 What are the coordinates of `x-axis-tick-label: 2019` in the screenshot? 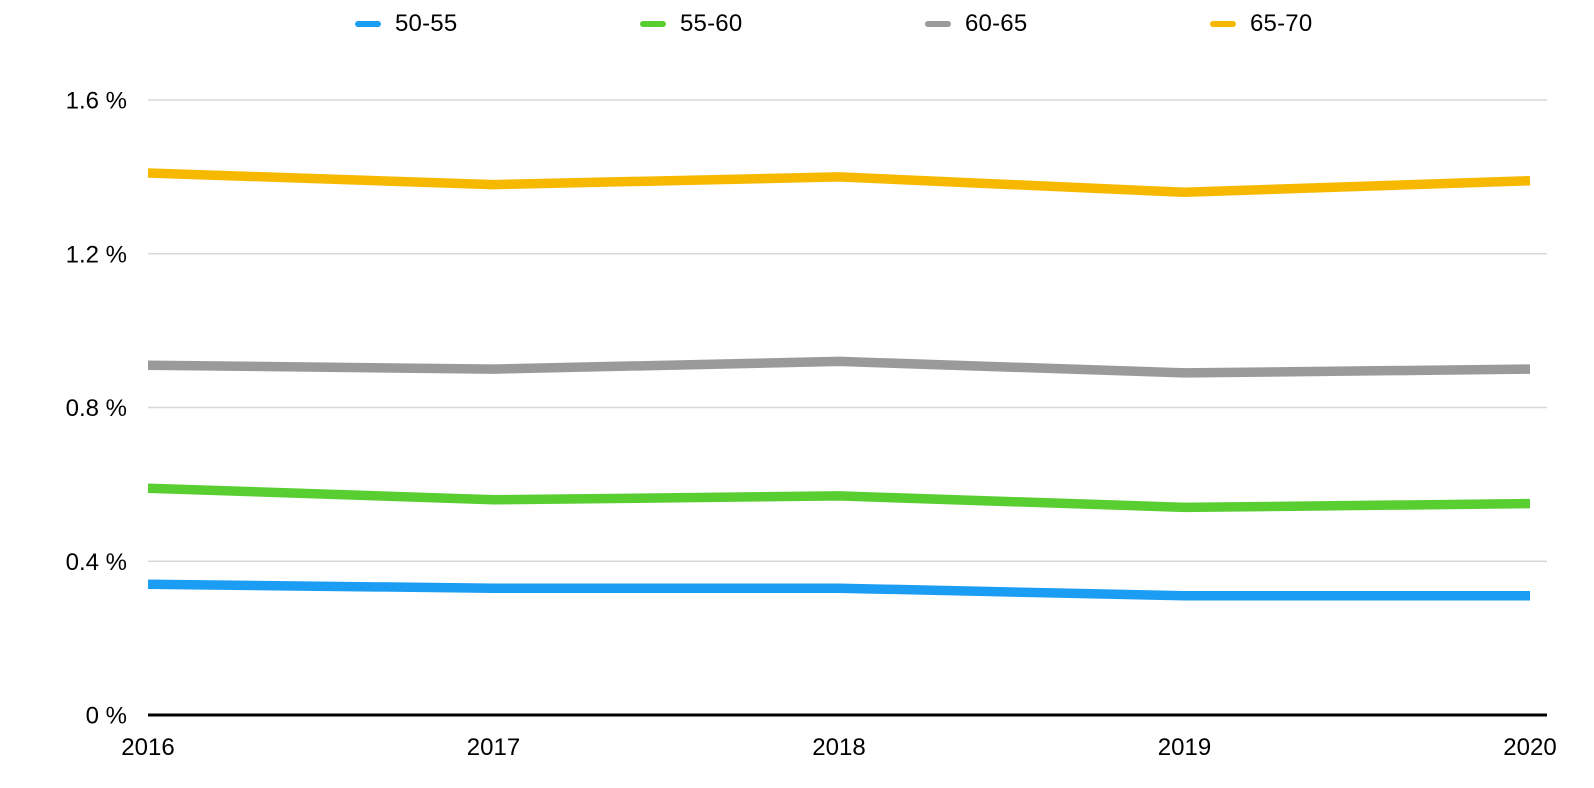 It's located at (1184, 747).